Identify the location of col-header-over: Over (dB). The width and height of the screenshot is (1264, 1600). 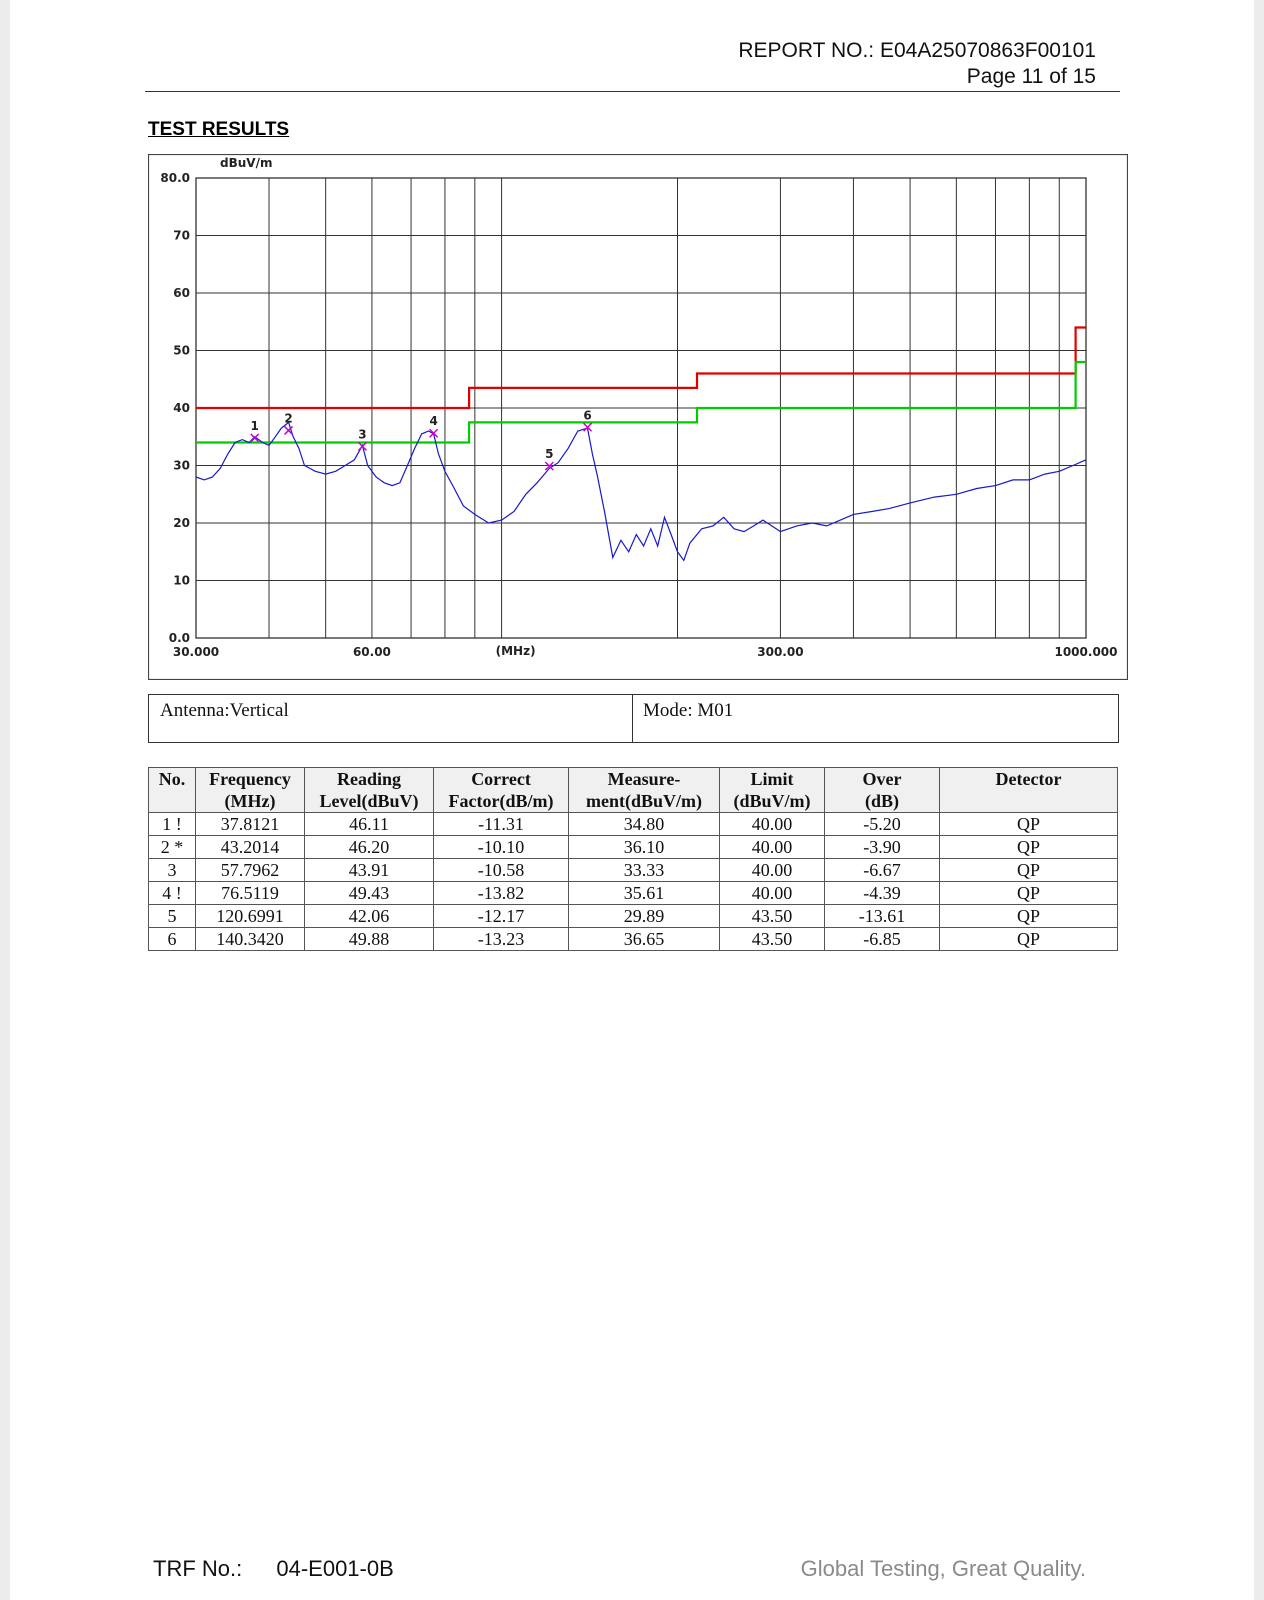
(882, 790).